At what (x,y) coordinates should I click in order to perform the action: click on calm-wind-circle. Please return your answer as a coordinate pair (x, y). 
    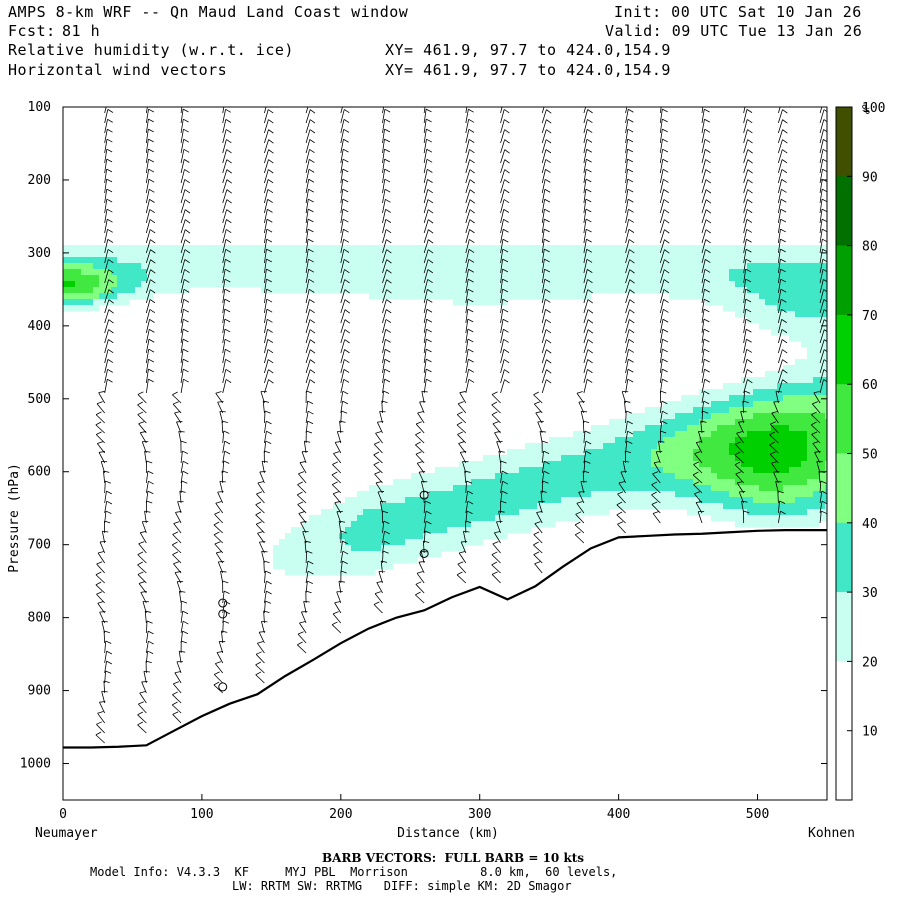
    Looking at the image, I should click on (424, 495).